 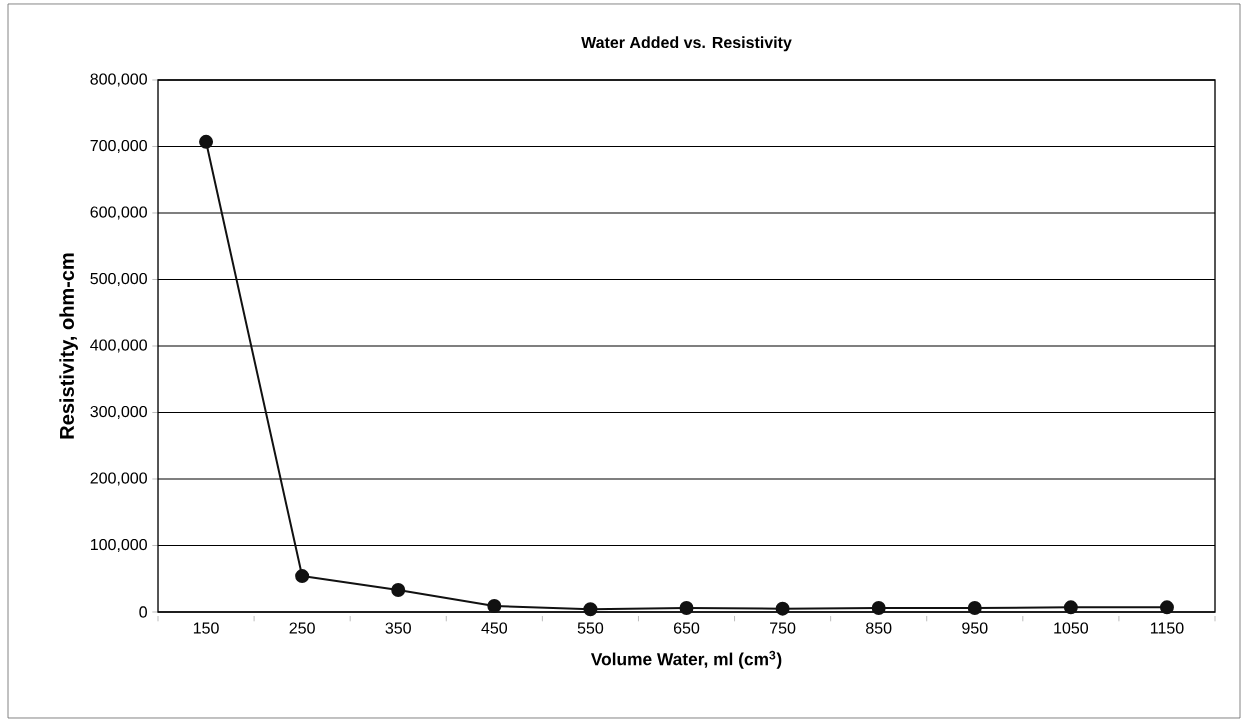 What do you see at coordinates (118, 412) in the screenshot?
I see `y-tick-label: 300,000` at bounding box center [118, 412].